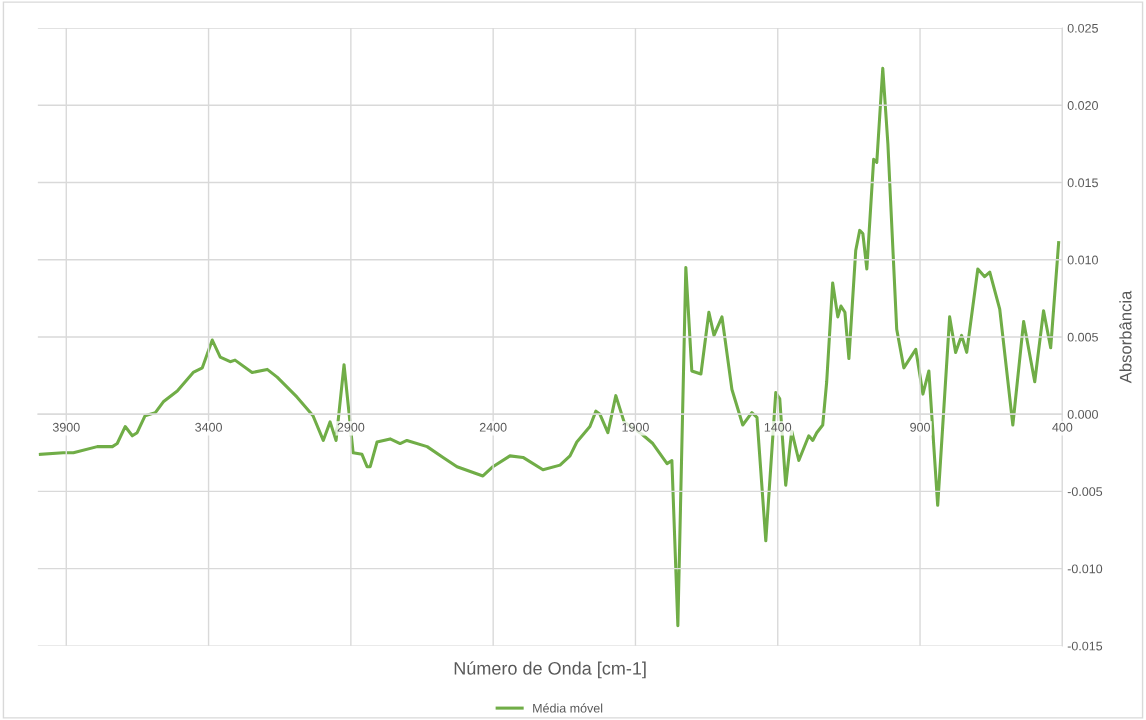 This screenshot has width=1146, height=720. Describe the element at coordinates (635, 427) in the screenshot. I see `x-tick-label: 1900` at that location.